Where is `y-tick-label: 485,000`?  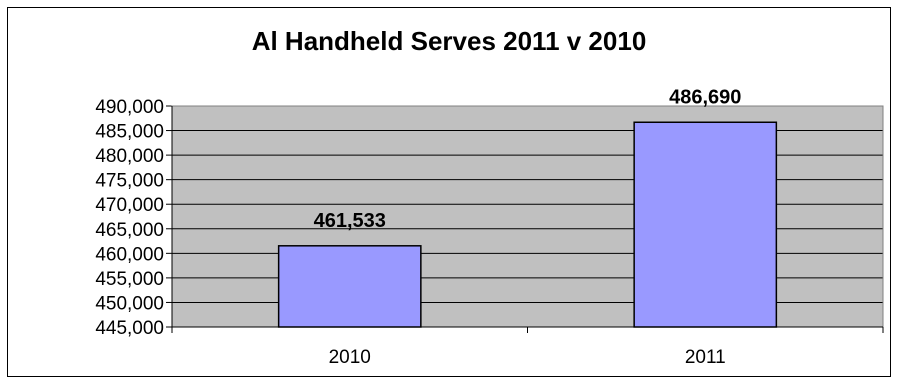 y-tick-label: 485,000 is located at coordinates (129, 132).